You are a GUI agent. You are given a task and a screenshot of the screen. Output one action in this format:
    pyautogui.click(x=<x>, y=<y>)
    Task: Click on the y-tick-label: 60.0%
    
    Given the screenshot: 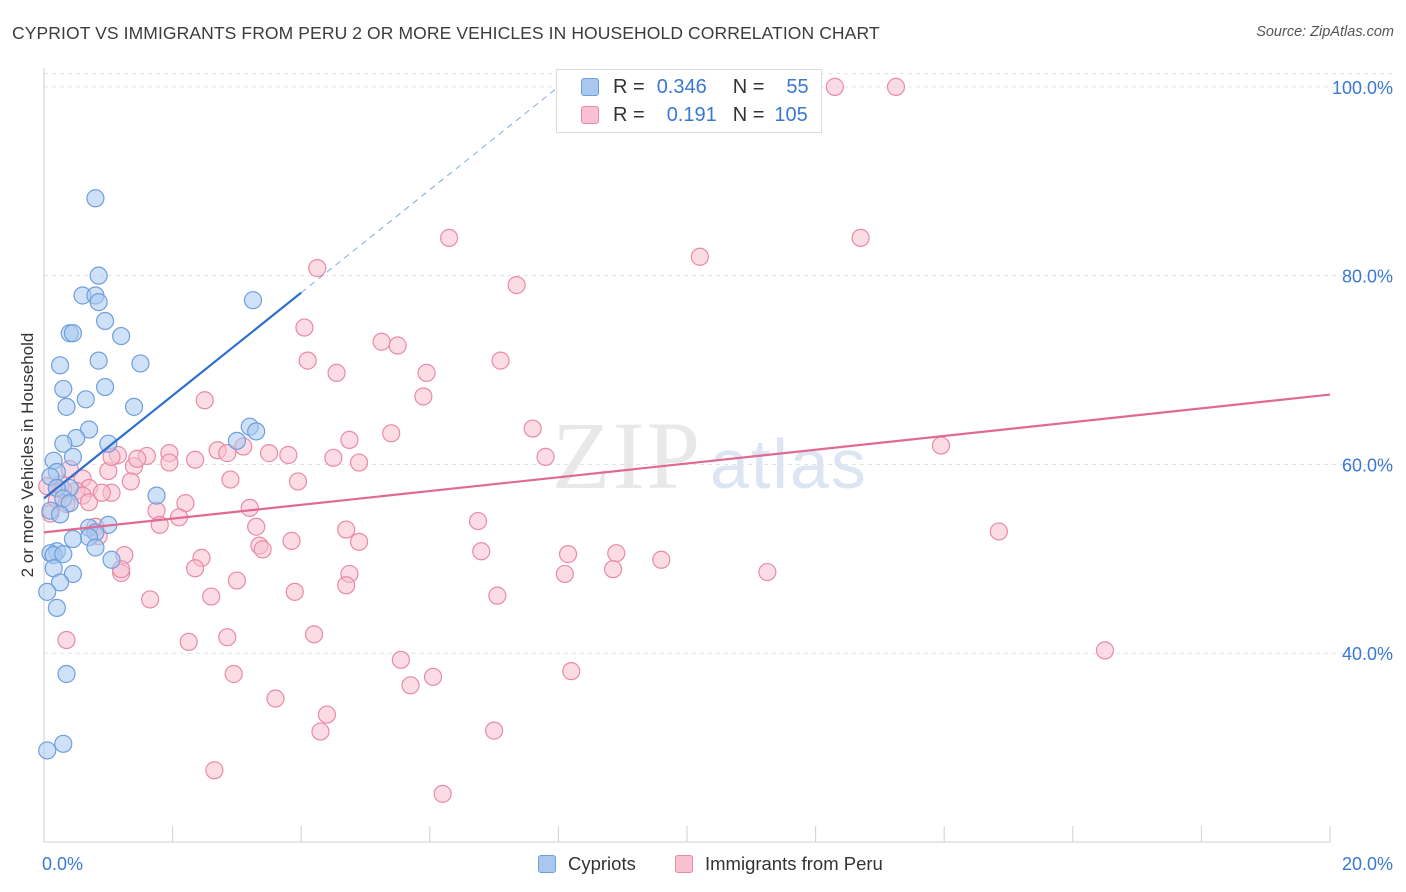 What is the action you would take?
    pyautogui.click(x=1367, y=465)
    